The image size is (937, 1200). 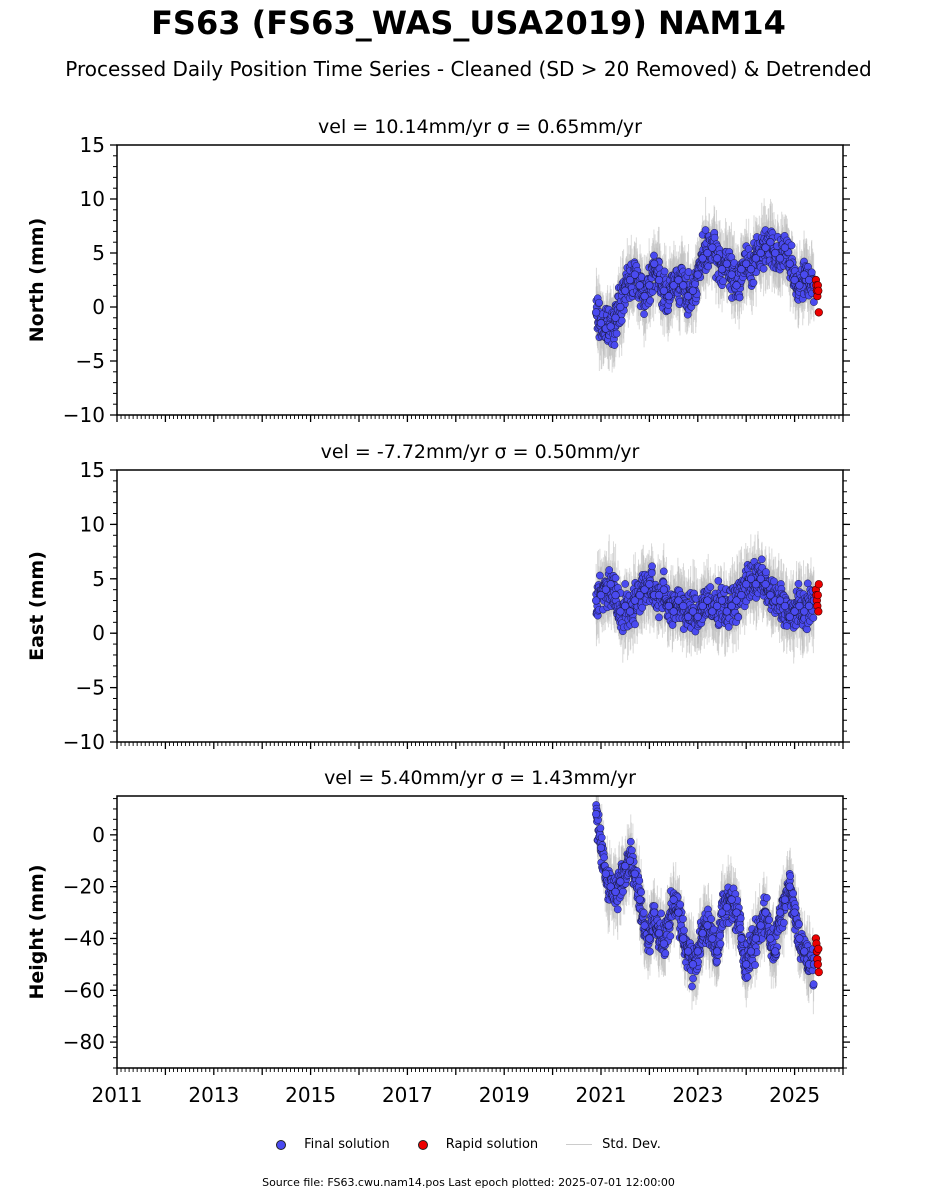 I want to click on y-axis-label: Height (mm), so click(x=37, y=931).